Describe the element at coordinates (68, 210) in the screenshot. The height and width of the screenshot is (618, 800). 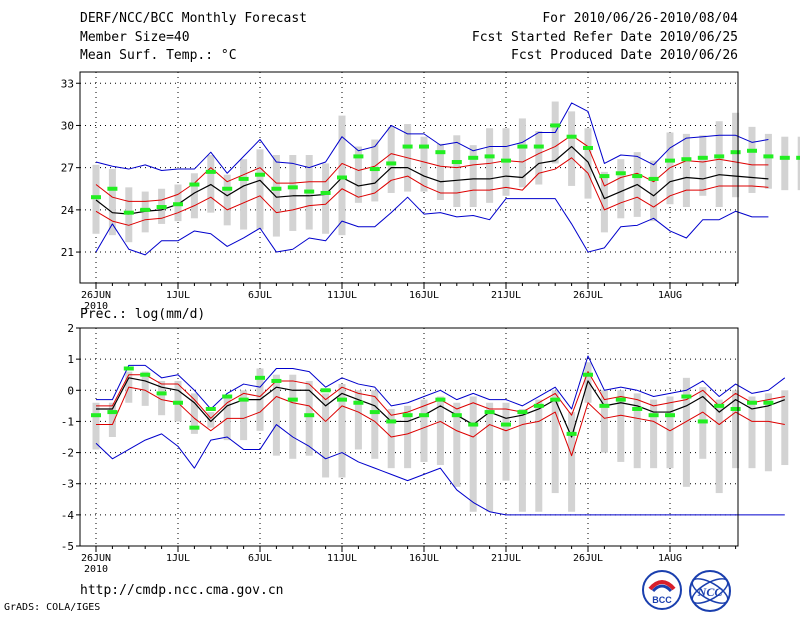
I see `temperature-ytick-label: 24` at that location.